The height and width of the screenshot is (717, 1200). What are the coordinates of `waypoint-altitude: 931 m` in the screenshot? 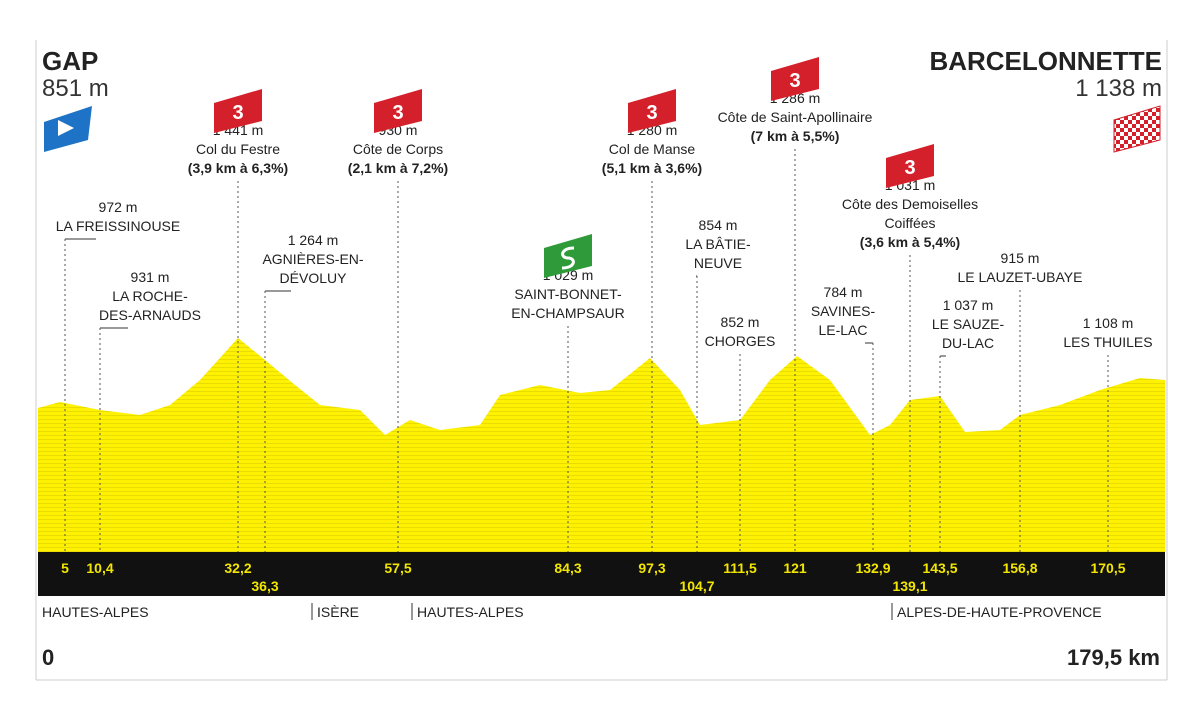 It's located at (150, 277).